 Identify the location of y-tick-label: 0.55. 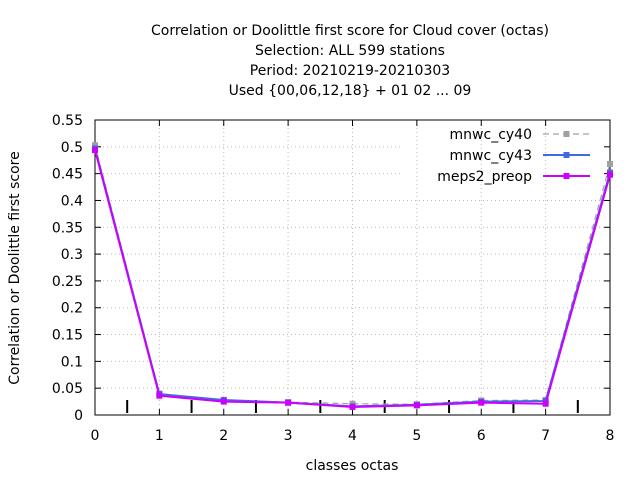
(67, 121).